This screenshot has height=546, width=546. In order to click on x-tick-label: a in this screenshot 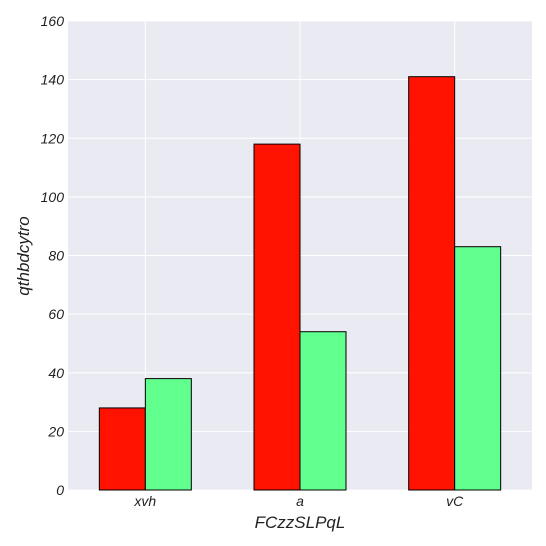, I will do `click(300, 501)`.